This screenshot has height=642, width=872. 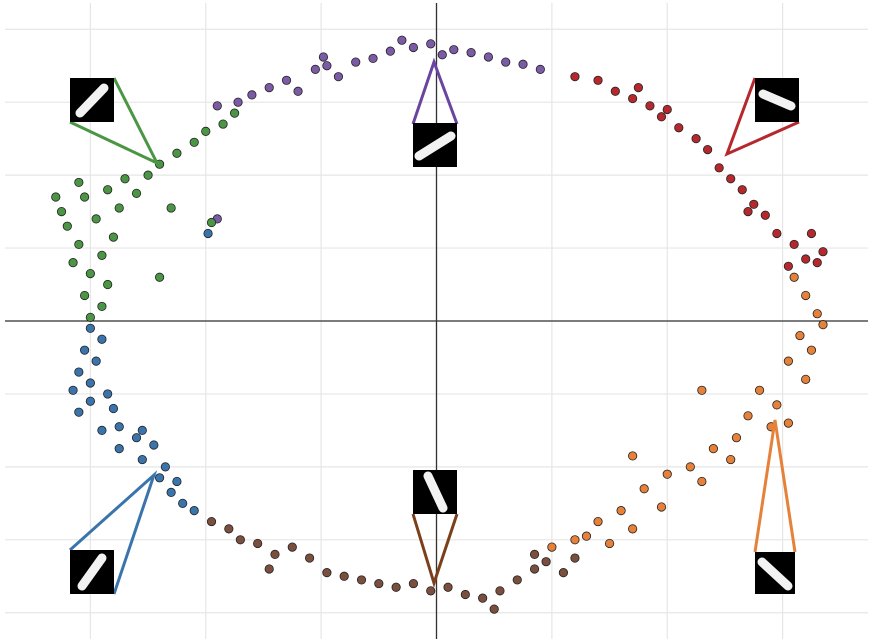 I want to click on thumbnail-orange, so click(x=775, y=506).